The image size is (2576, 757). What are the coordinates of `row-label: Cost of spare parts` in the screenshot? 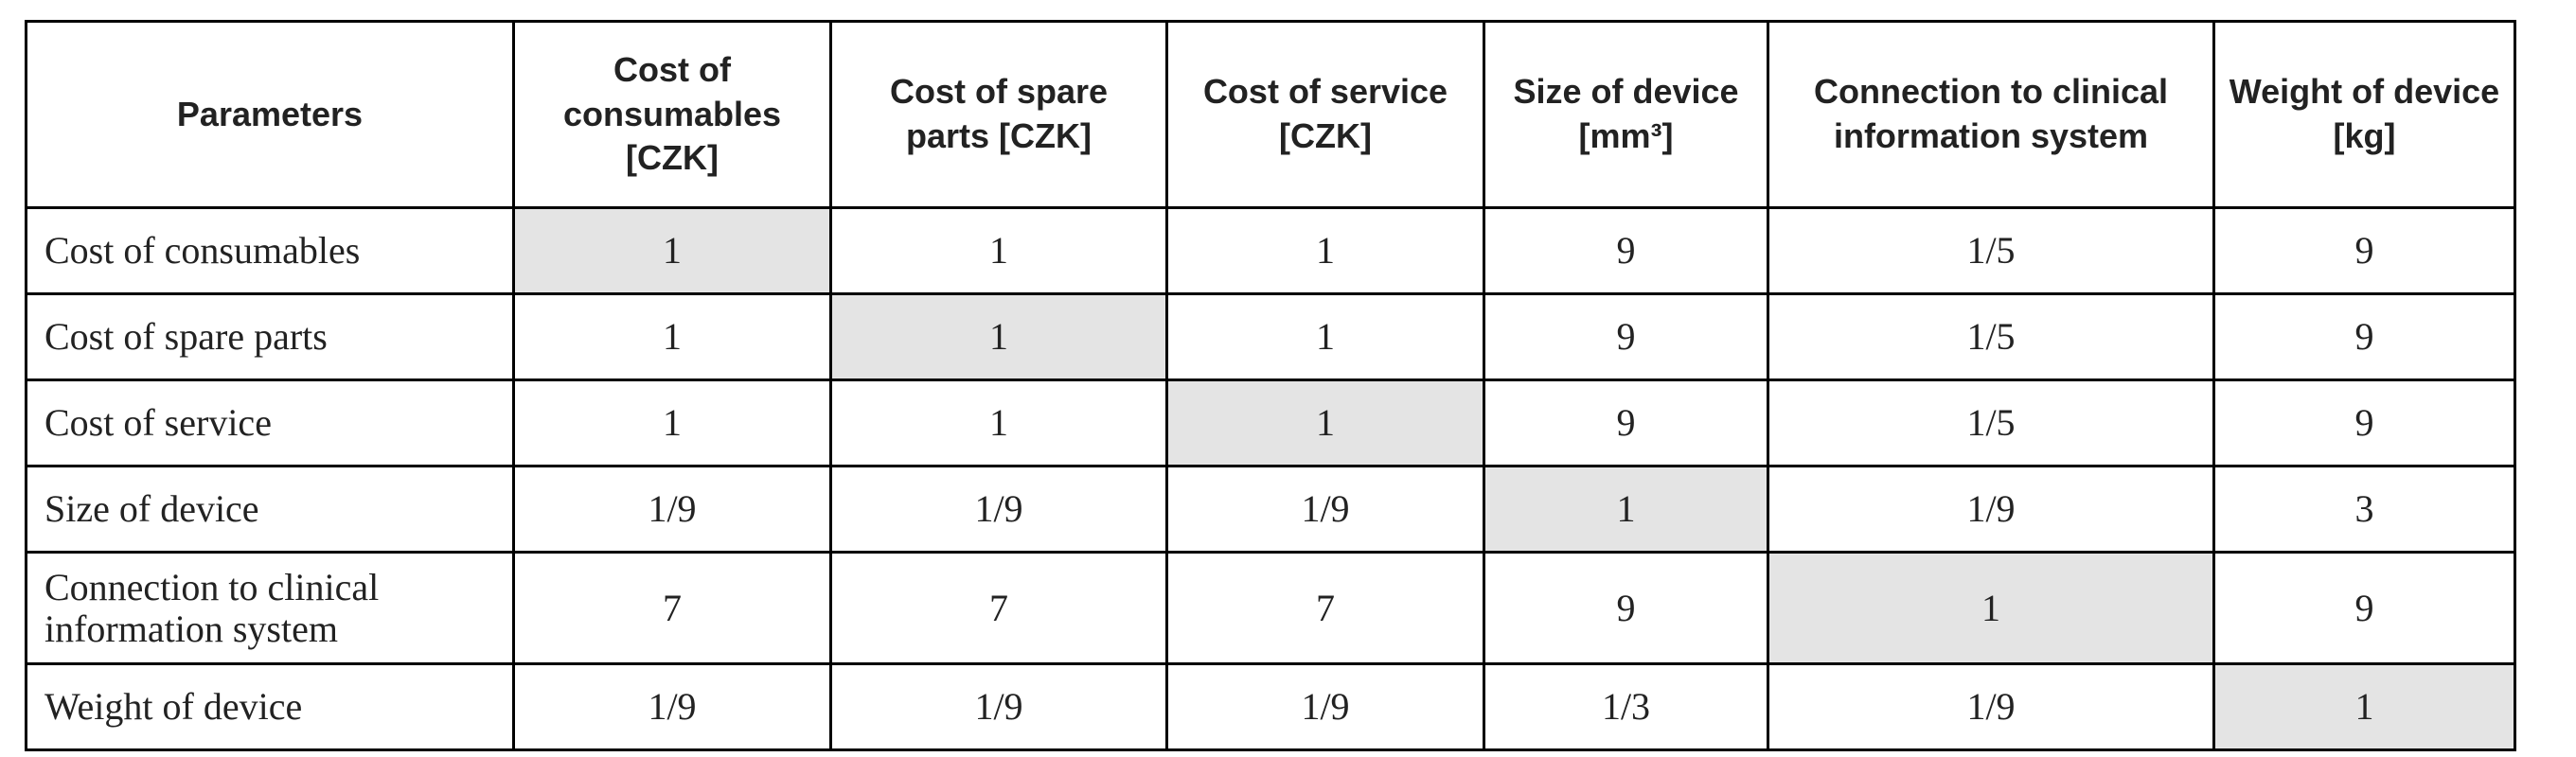 It's located at (270, 337).